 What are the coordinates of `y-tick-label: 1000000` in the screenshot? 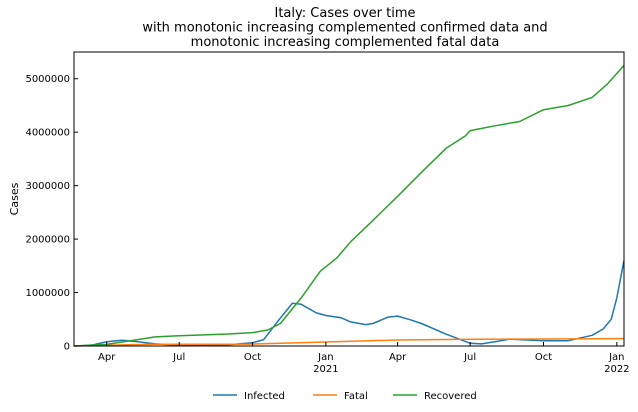 It's located at (47, 293).